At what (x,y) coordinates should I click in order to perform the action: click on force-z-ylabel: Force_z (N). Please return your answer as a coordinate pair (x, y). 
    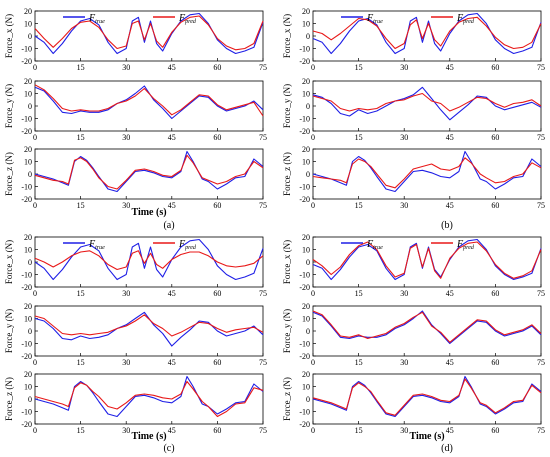
    Looking at the image, I should click on (287, 399).